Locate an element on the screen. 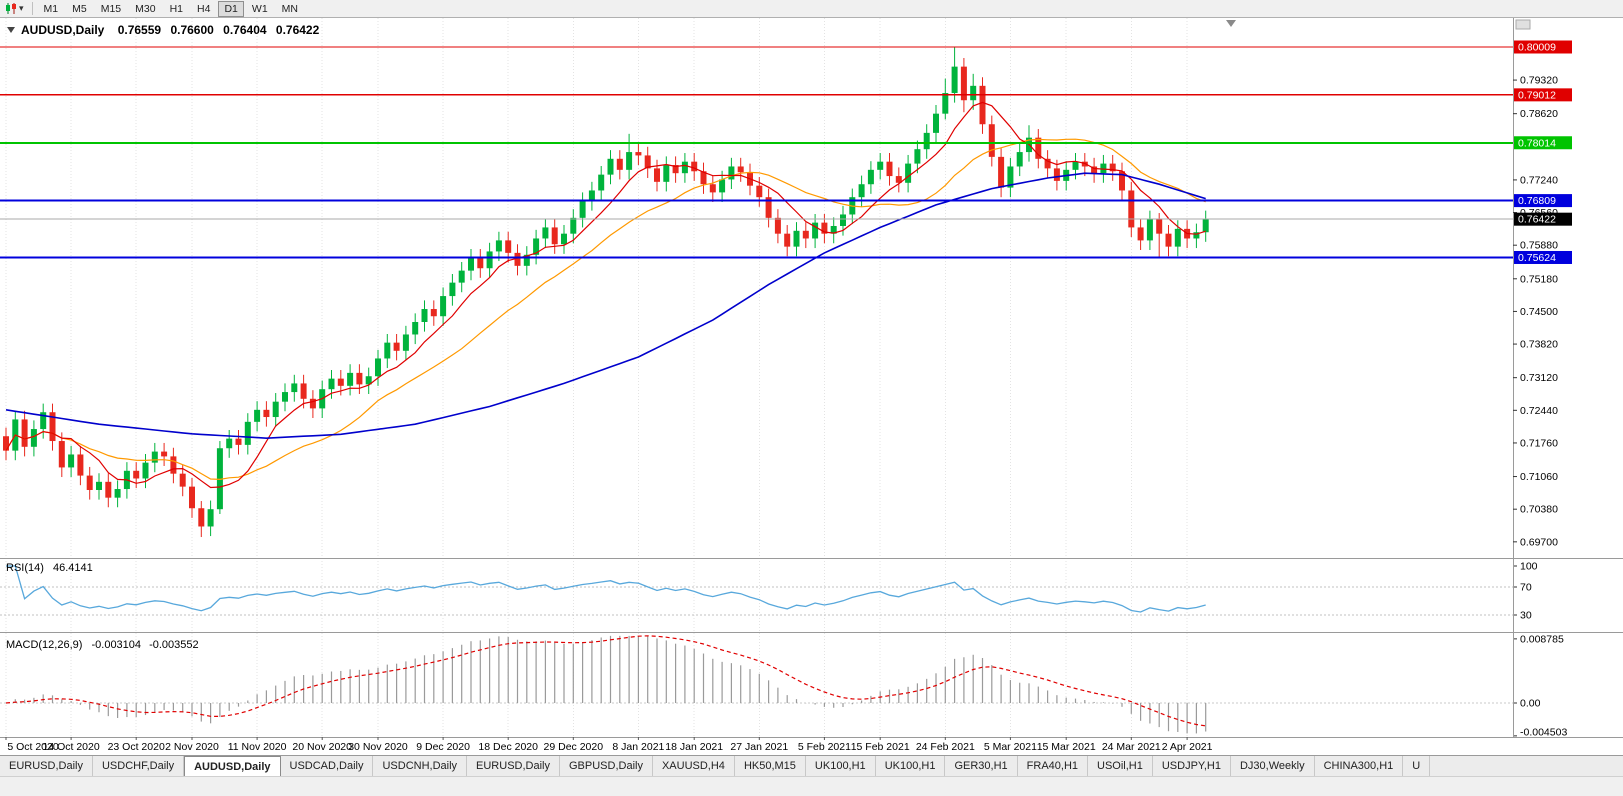 This screenshot has width=1623, height=796. chart-tab: USDJPY,H1 is located at coordinates (1191, 766).